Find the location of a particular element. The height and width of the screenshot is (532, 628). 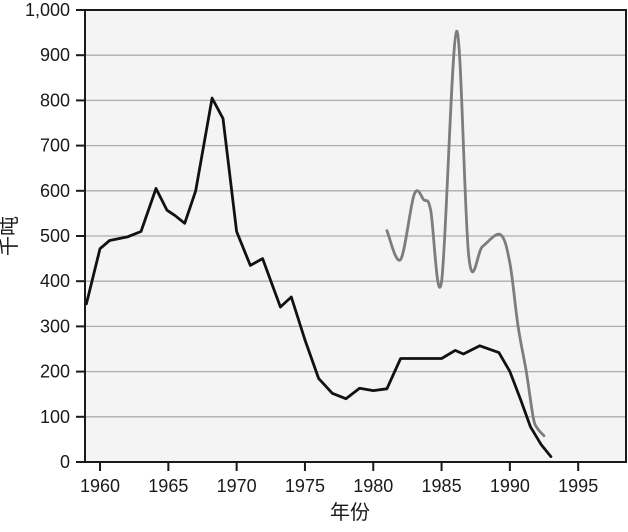

x-tick-label: 1975 is located at coordinates (305, 486).